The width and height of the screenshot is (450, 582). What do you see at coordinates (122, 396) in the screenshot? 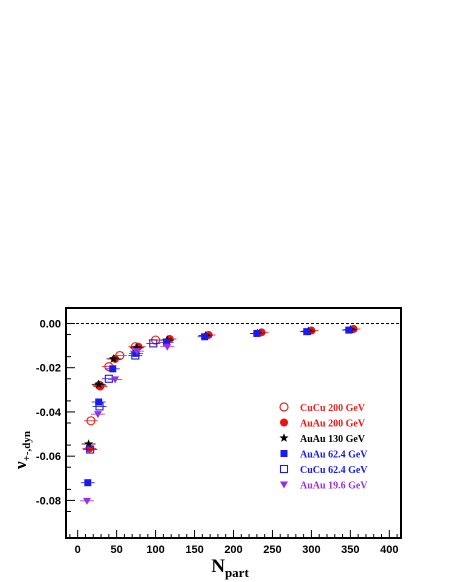
I see `series-cucu-62-4-gev` at bounding box center [122, 396].